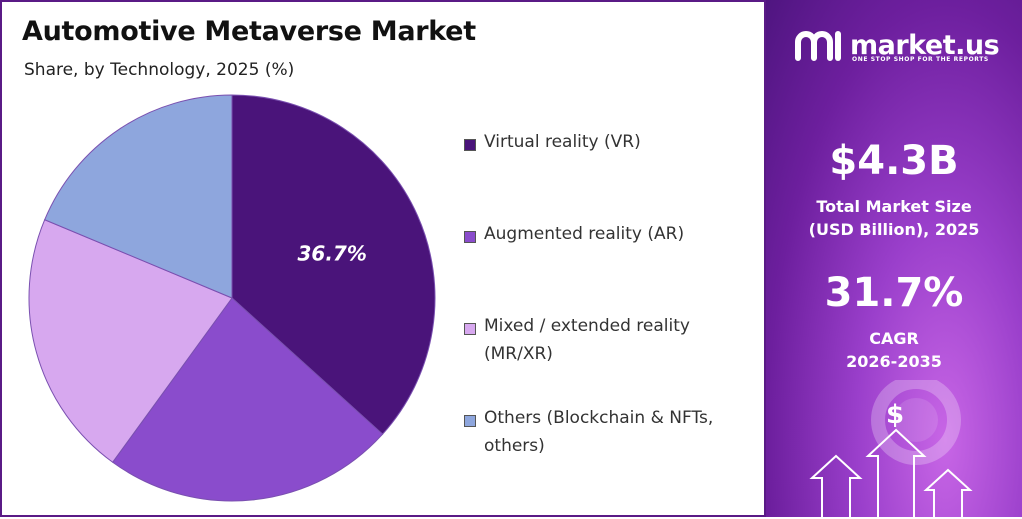 The height and width of the screenshot is (519, 1022). What do you see at coordinates (331, 254) in the screenshot?
I see `pie-data-label: 36.7%` at bounding box center [331, 254].